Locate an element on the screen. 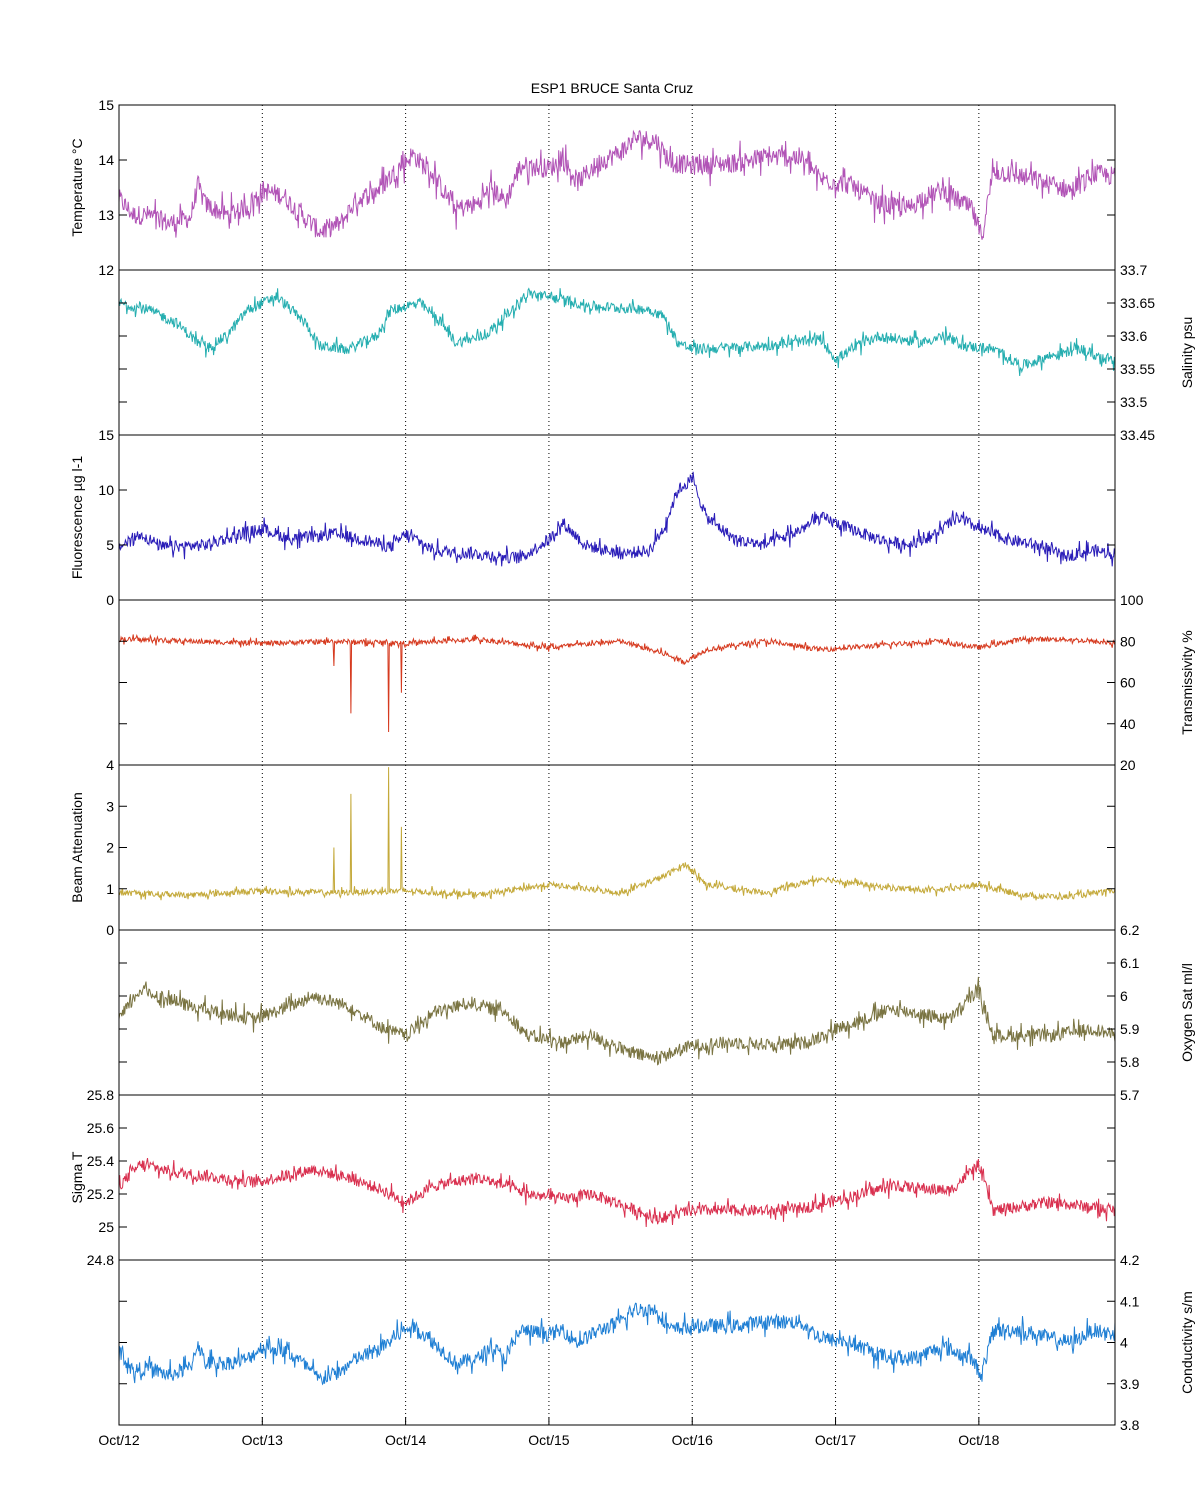 Image resolution: width=1200 pixels, height=1501 pixels. oxygen_sat-tick-label: 5.8 is located at coordinates (1130, 1062).